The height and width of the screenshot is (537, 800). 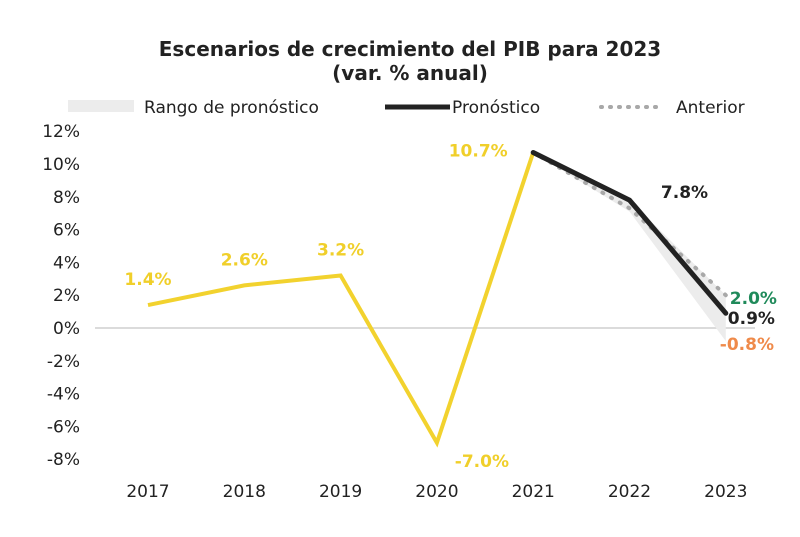 I want to click on legend-previous-label: Anterior, so click(x=710, y=108).